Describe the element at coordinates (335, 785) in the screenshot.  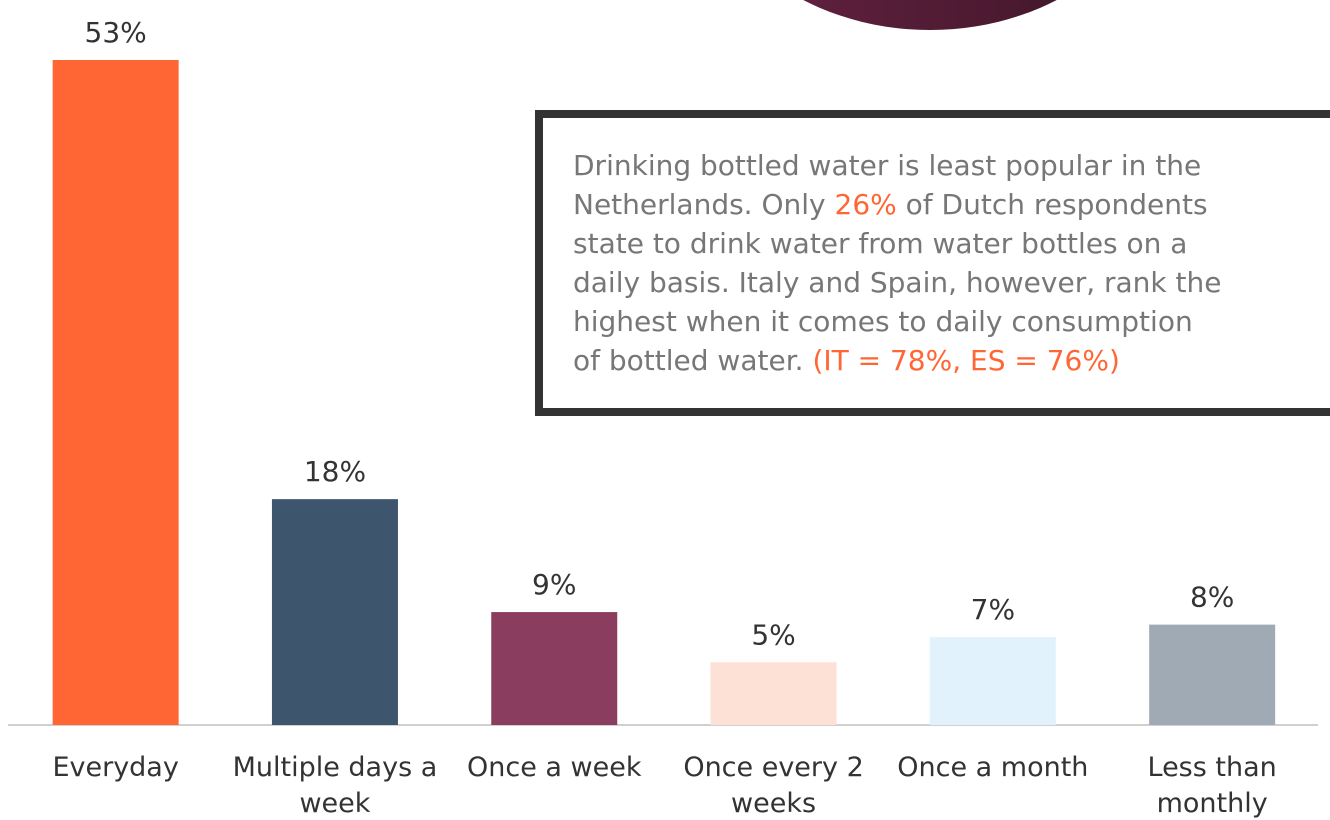
I see `x-tick-label: Multiple days a week` at that location.